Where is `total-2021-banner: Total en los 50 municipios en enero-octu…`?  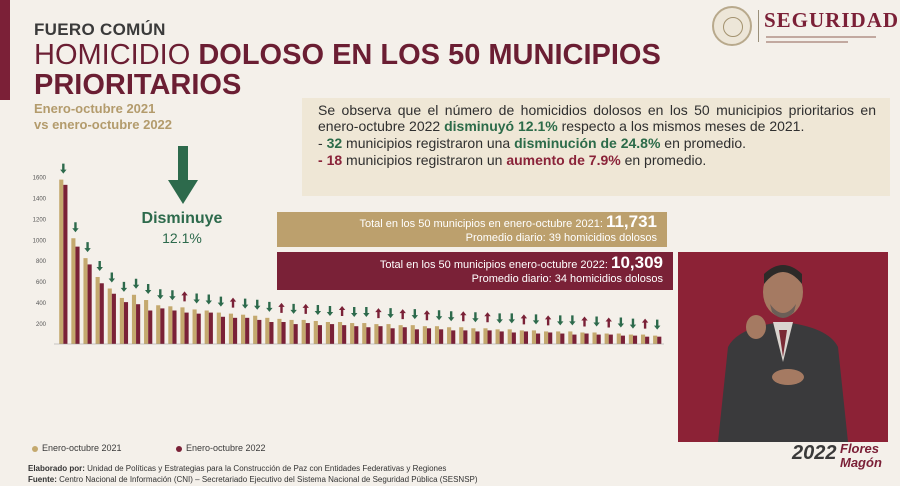
total-2021-banner: Total en los 50 municipios en enero-octu… is located at coordinates (472, 229).